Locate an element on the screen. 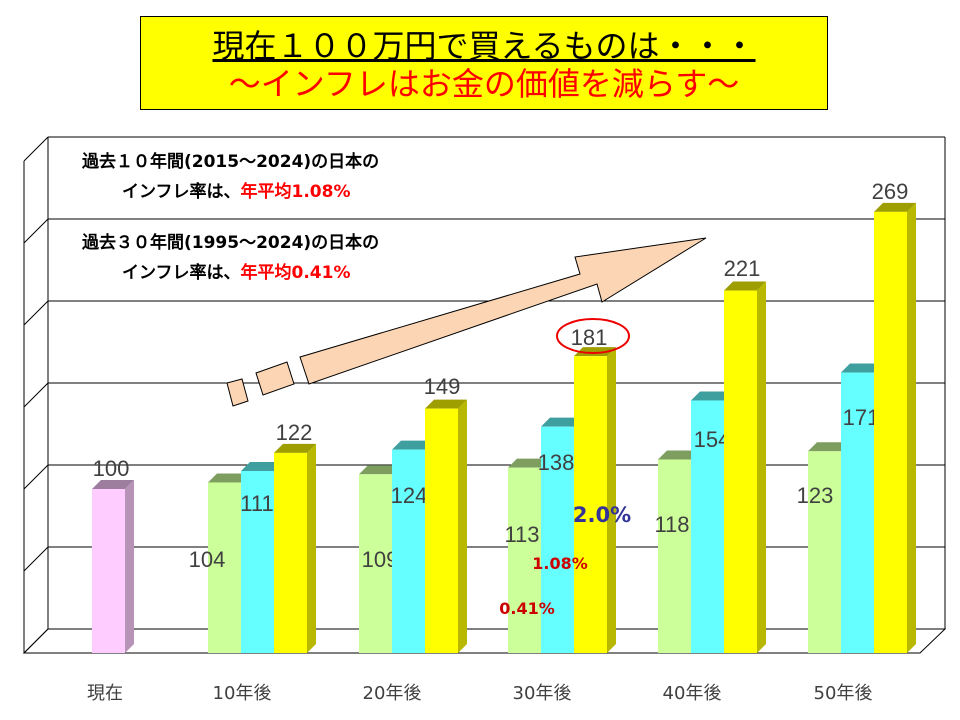 The width and height of the screenshot is (960, 720). data-label: 113 is located at coordinates (521, 534).